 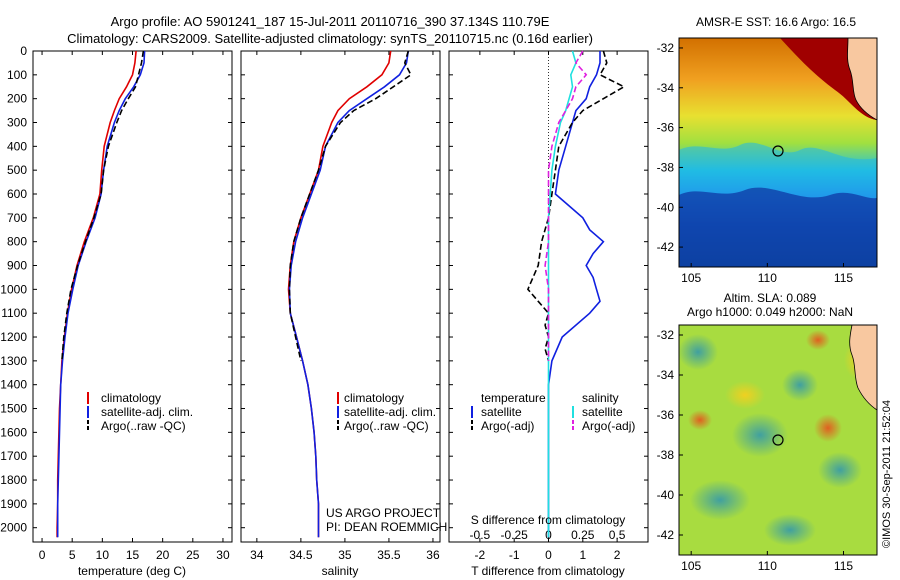 What do you see at coordinates (301, 555) in the screenshot?
I see `x-tick-label: 34.5` at bounding box center [301, 555].